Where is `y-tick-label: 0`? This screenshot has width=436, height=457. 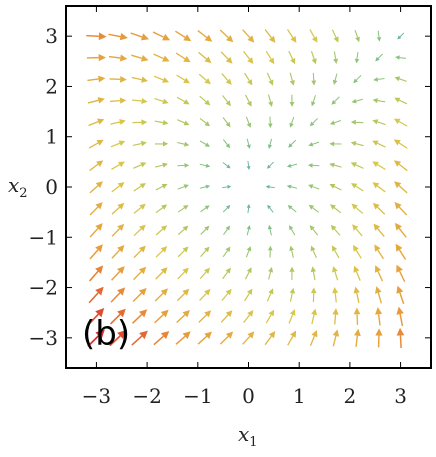 y-tick-label: 0 is located at coordinates (51, 187).